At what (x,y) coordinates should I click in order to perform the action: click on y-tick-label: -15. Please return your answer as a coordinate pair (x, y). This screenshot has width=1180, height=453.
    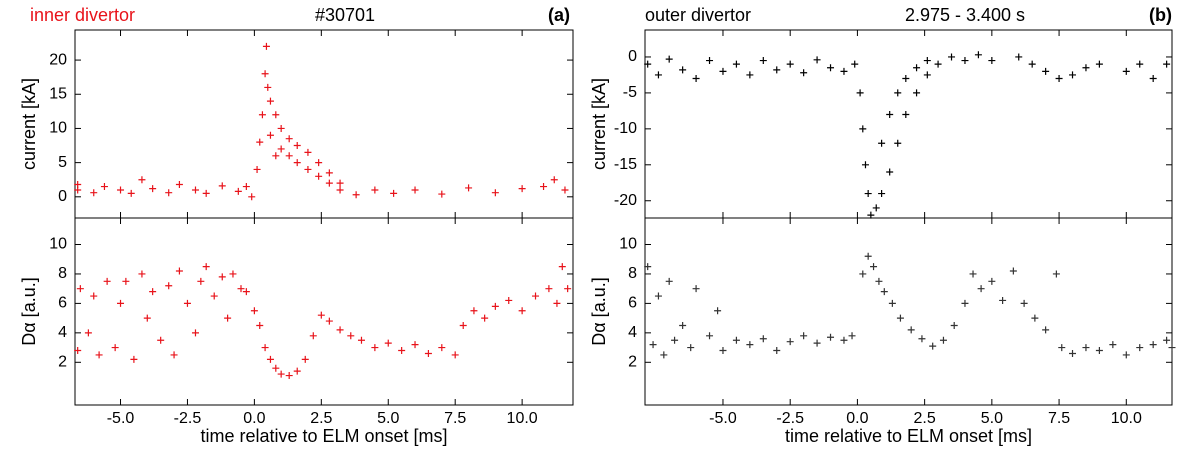
    Looking at the image, I should click on (625, 164).